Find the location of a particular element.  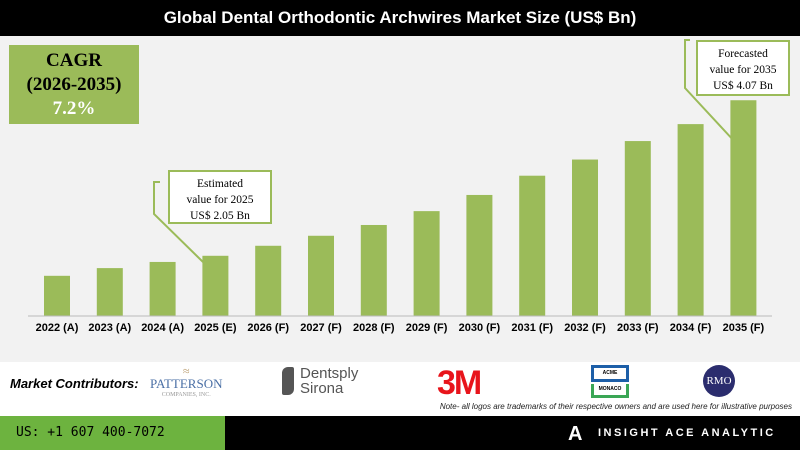

x-tick-label: 2028 (F) is located at coordinates (374, 328).